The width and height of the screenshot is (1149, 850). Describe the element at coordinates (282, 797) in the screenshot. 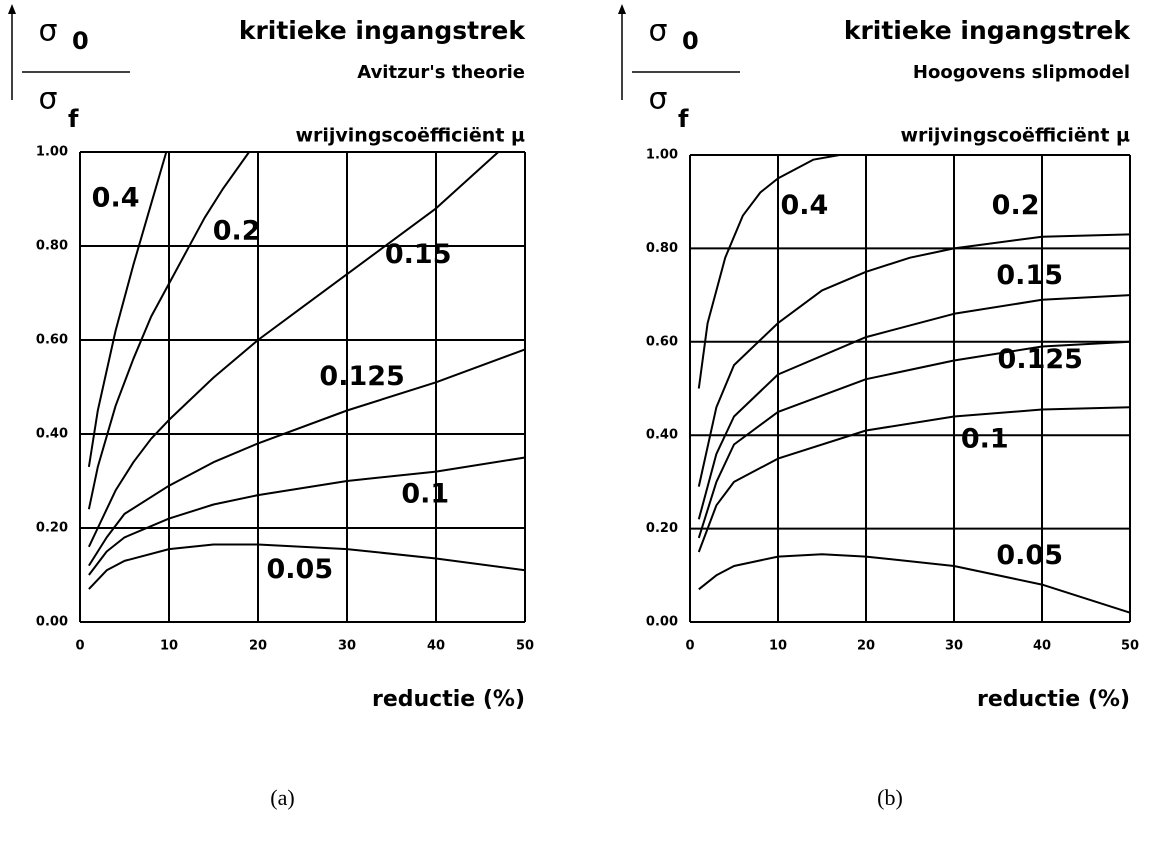

I see `caption: (a)` at that location.